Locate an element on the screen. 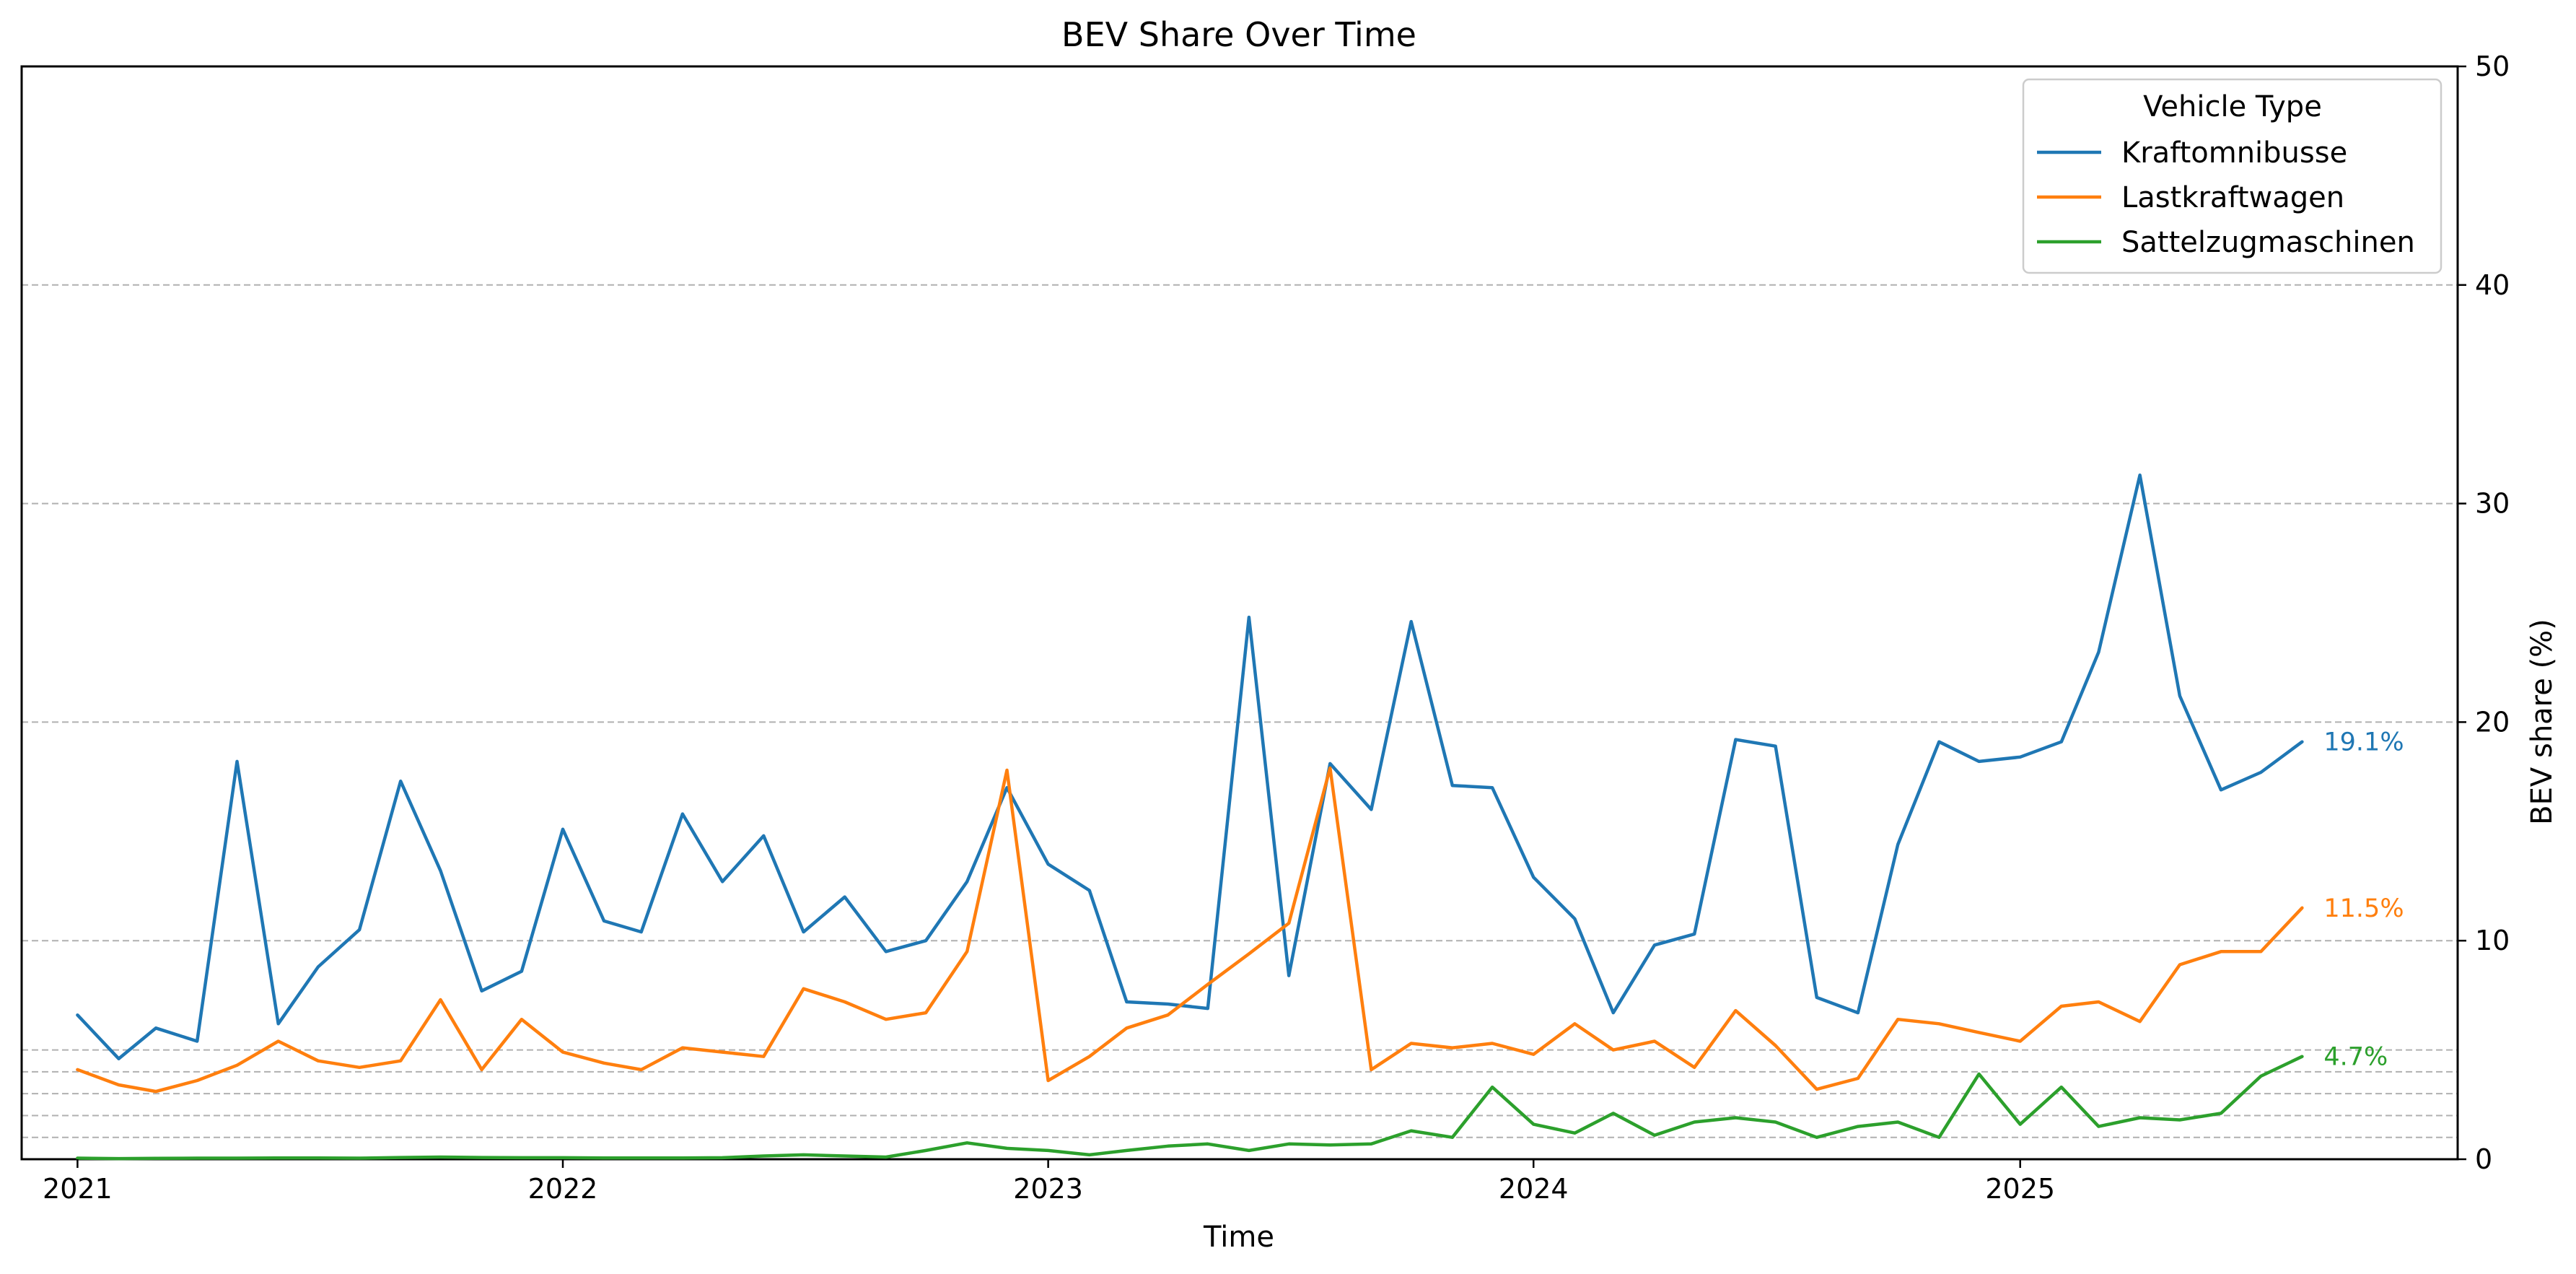  x-axis-label: Time is located at coordinates (1238, 1237).